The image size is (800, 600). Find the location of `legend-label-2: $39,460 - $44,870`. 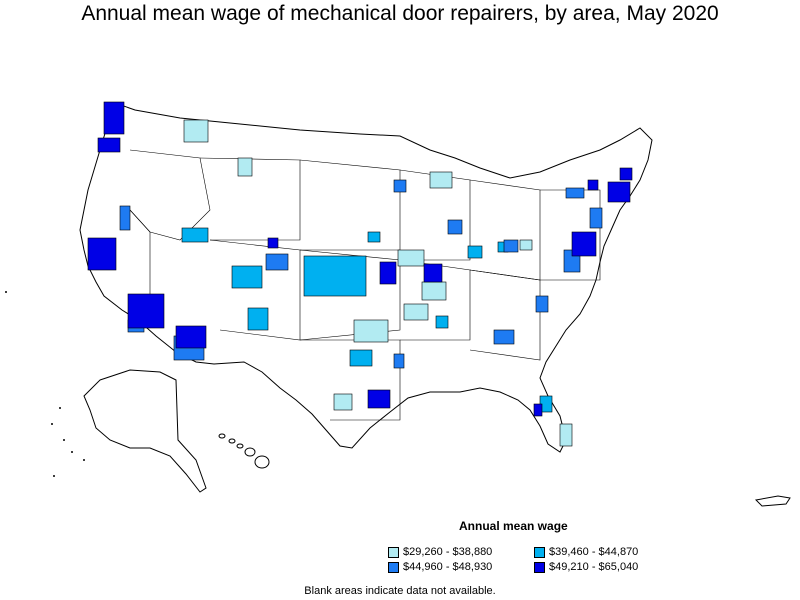

legend-label-2: $39,460 - $44,870 is located at coordinates (594, 552).